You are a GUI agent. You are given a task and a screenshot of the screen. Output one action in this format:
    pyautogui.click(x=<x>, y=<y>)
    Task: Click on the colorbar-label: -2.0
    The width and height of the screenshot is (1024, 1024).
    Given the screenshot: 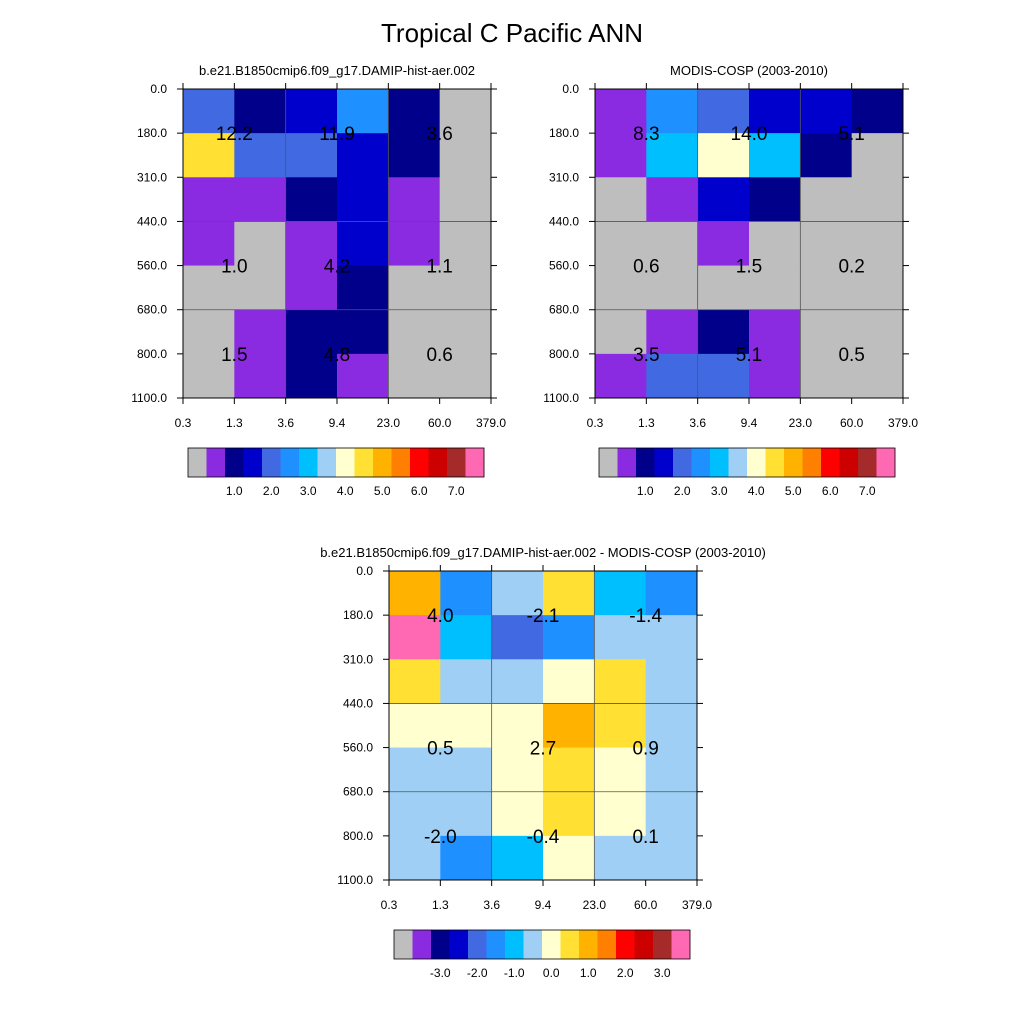 What is the action you would take?
    pyautogui.click(x=477, y=973)
    